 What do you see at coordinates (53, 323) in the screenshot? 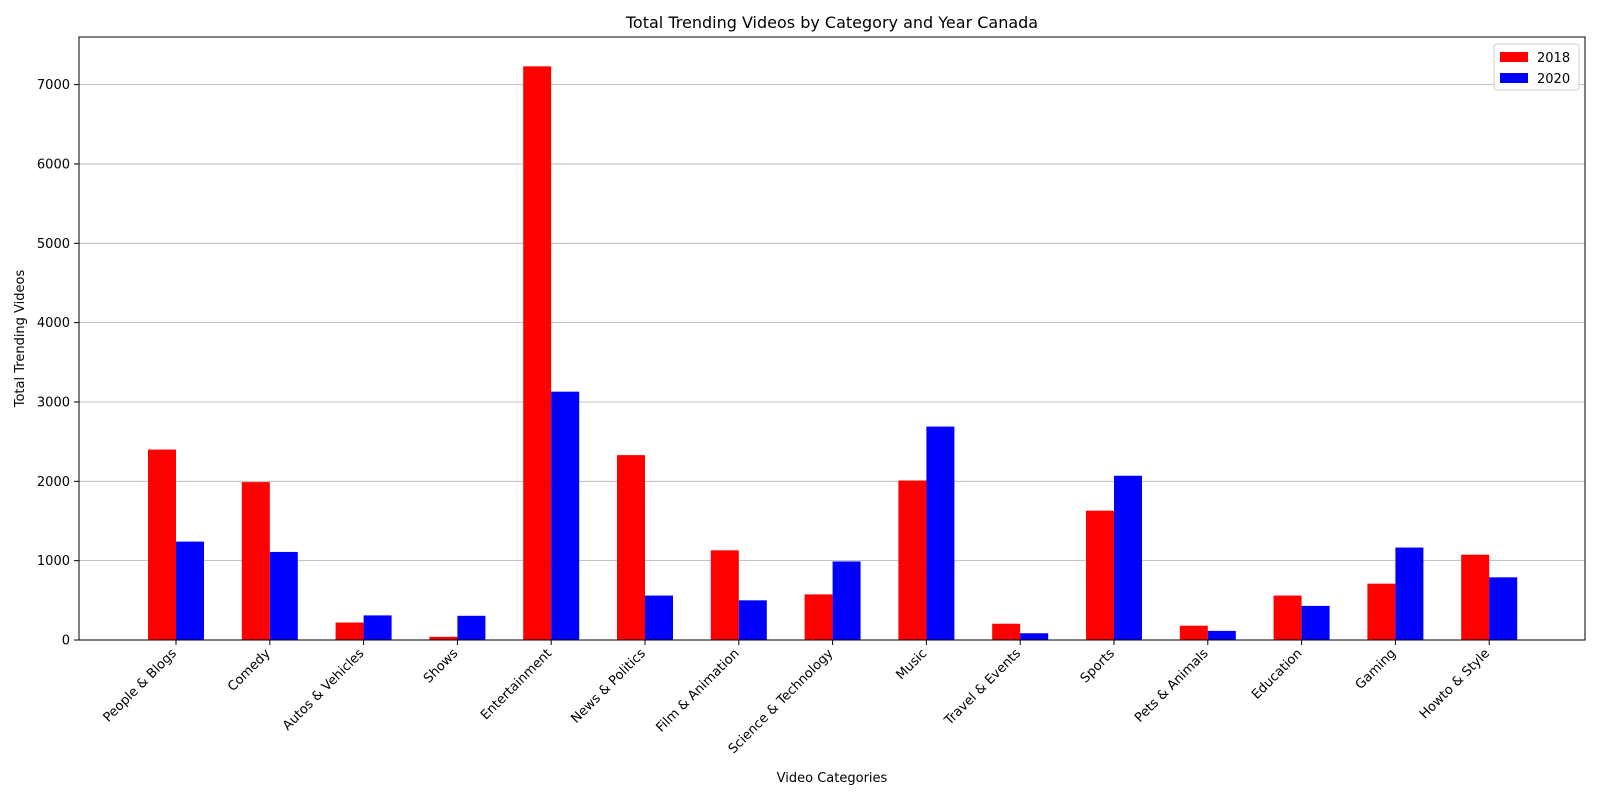
I see `y-tick-label: 4000` at bounding box center [53, 323].